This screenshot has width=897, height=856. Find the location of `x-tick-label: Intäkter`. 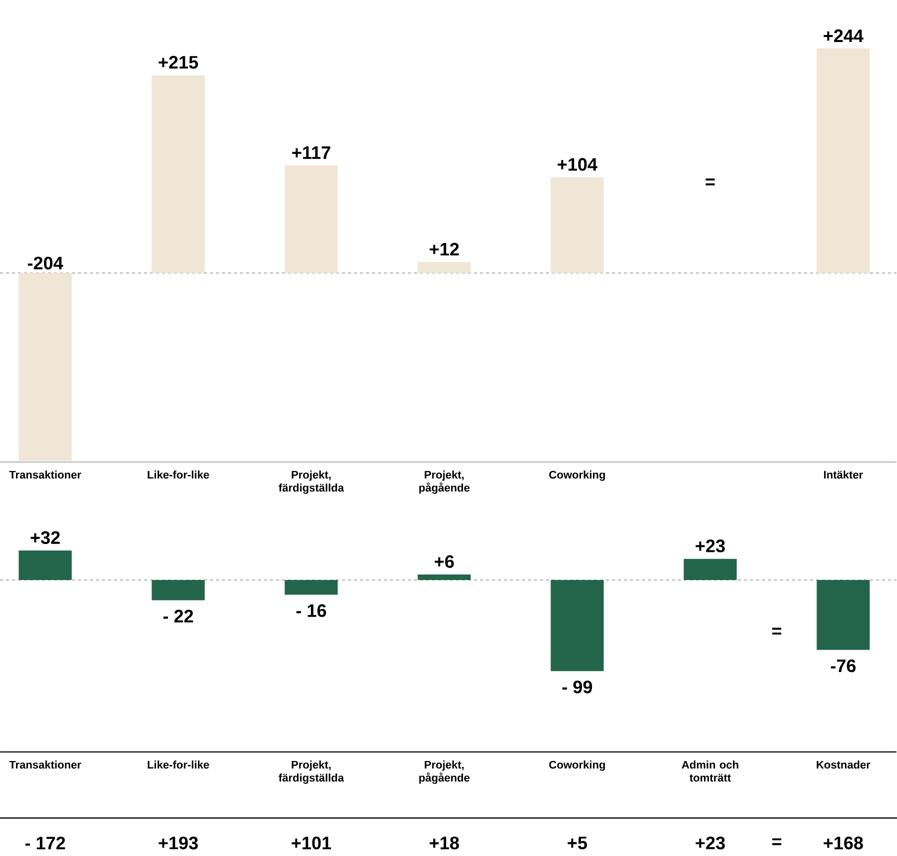

x-tick-label: Intäkter is located at coordinates (843, 474).